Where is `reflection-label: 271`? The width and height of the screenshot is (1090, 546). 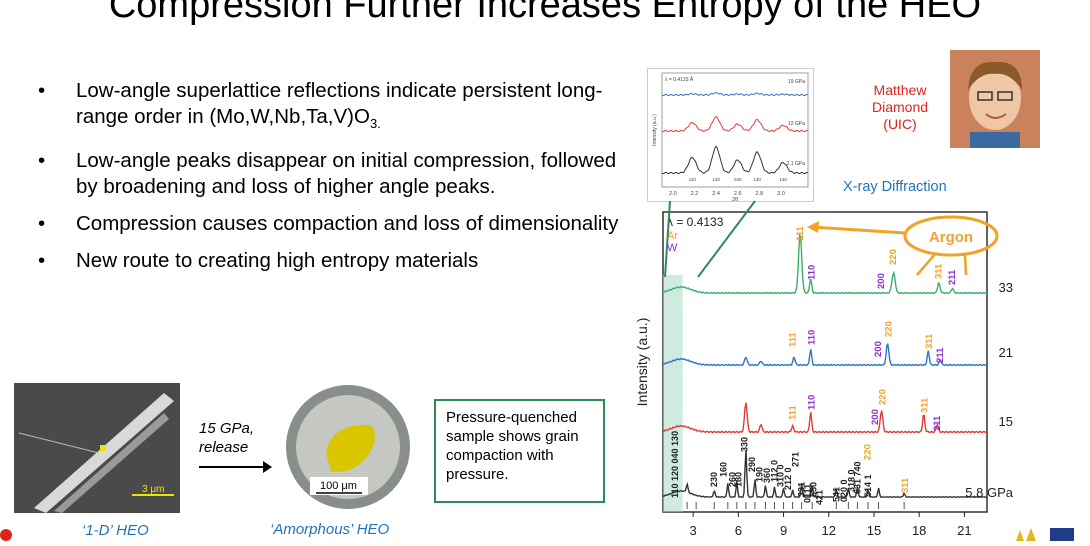 reflection-label: 271 is located at coordinates (796, 459).